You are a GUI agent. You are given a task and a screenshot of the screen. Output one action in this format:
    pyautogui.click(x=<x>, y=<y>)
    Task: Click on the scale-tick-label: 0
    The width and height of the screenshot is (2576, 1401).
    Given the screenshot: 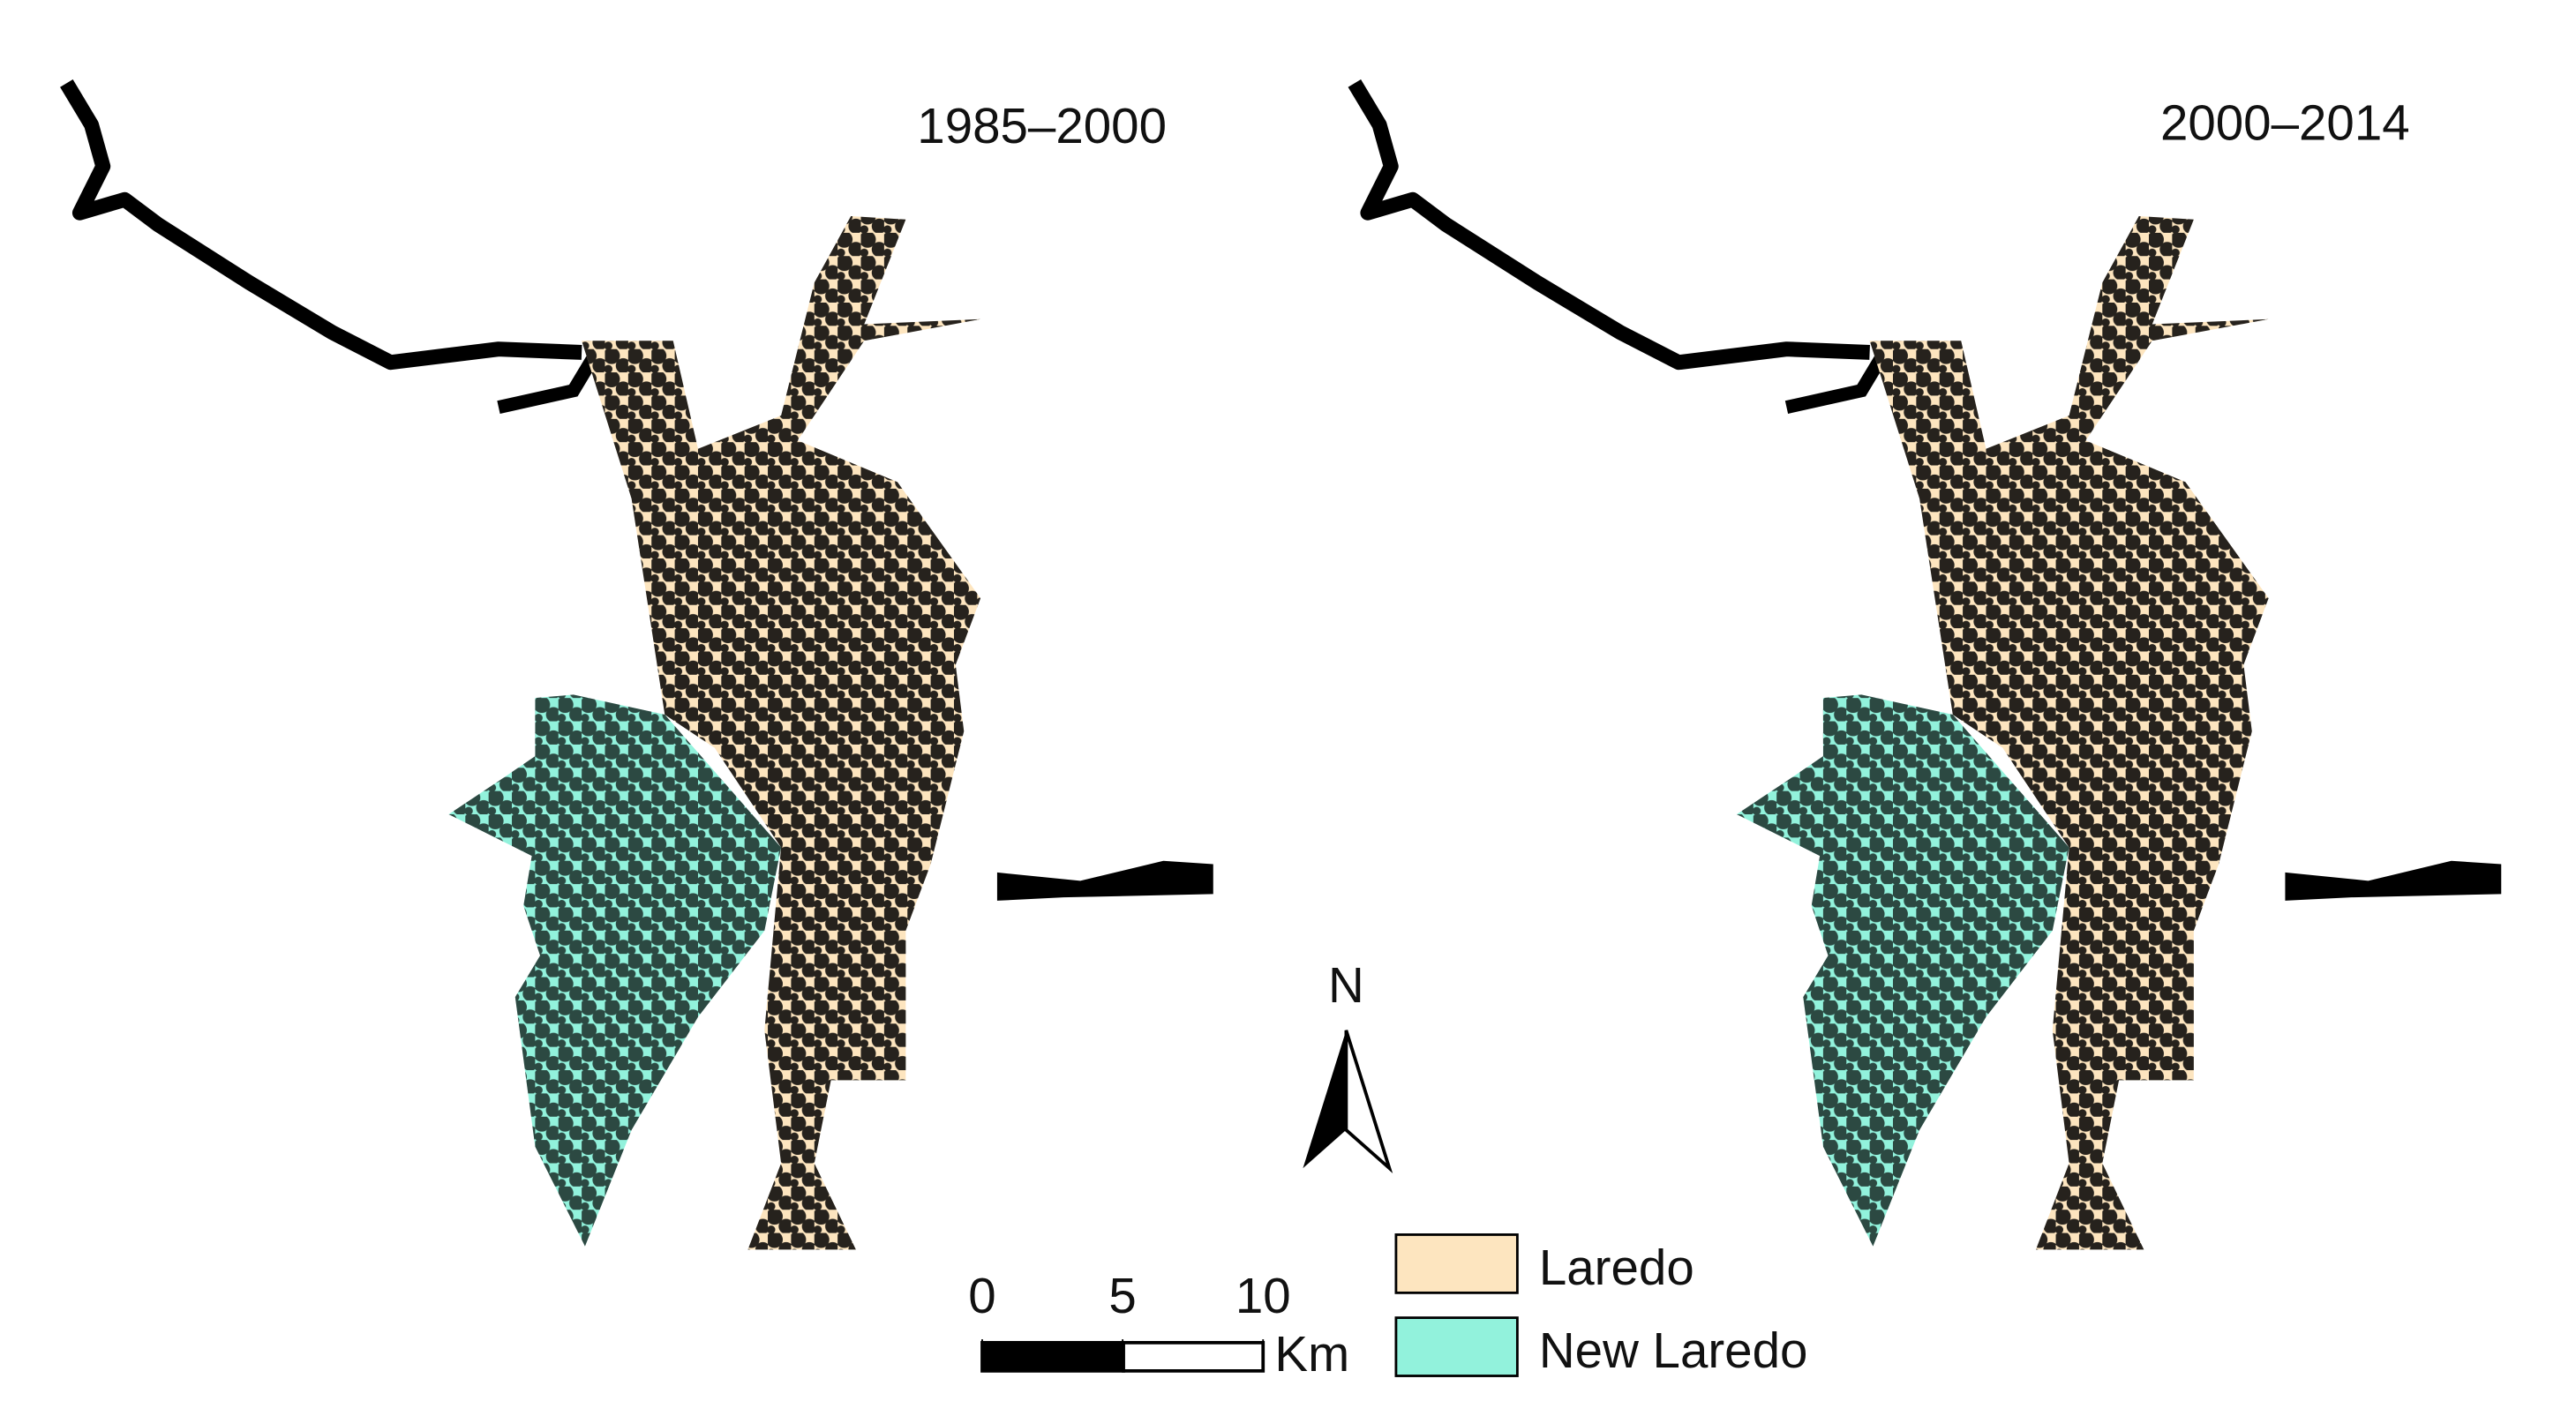 What is the action you would take?
    pyautogui.click(x=981, y=1295)
    